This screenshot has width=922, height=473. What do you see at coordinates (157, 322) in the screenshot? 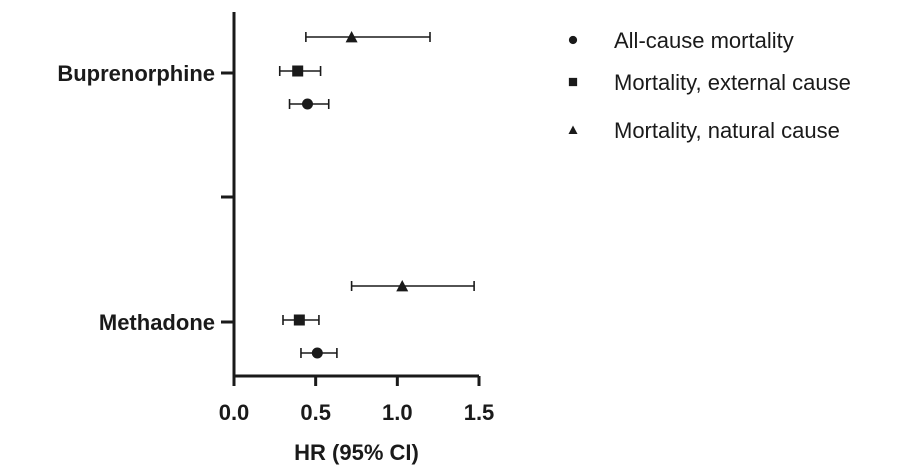
I see `category-label: Methadone` at bounding box center [157, 322].